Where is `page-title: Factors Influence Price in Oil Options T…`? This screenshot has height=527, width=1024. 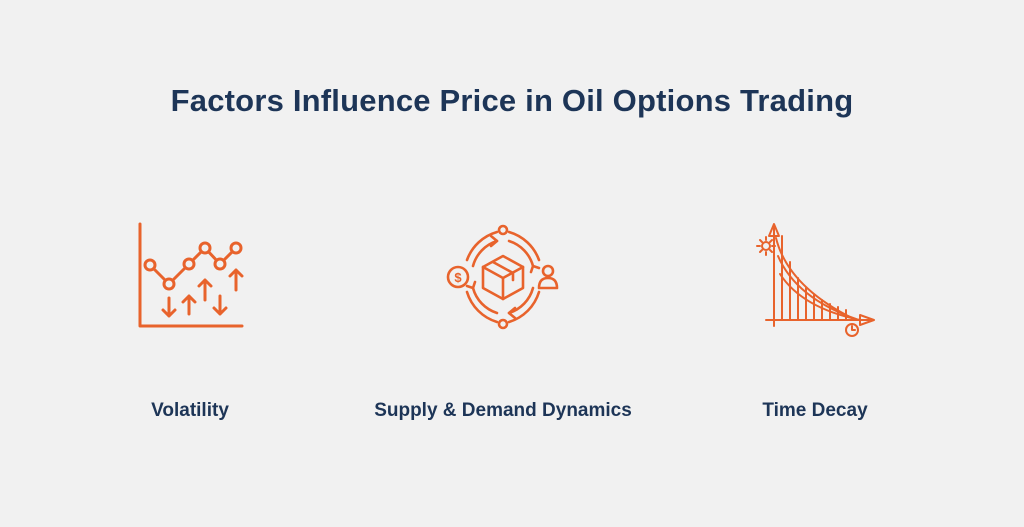
page-title: Factors Influence Price in Oil Options T… is located at coordinates (512, 100).